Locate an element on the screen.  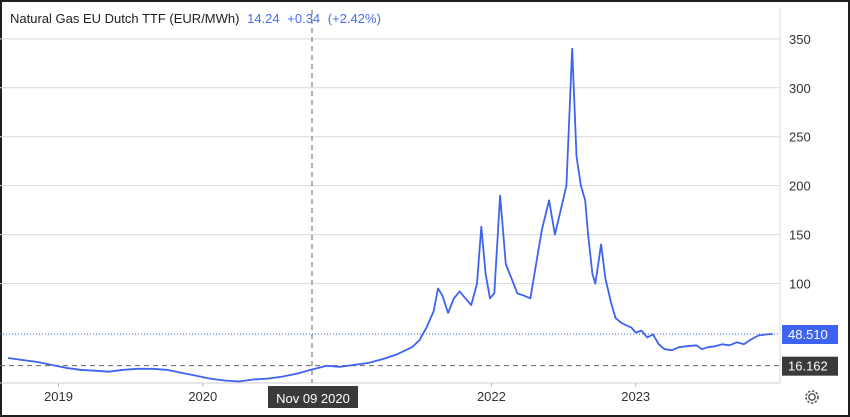
crosshair-price-badge: 16.162 is located at coordinates (810, 366).